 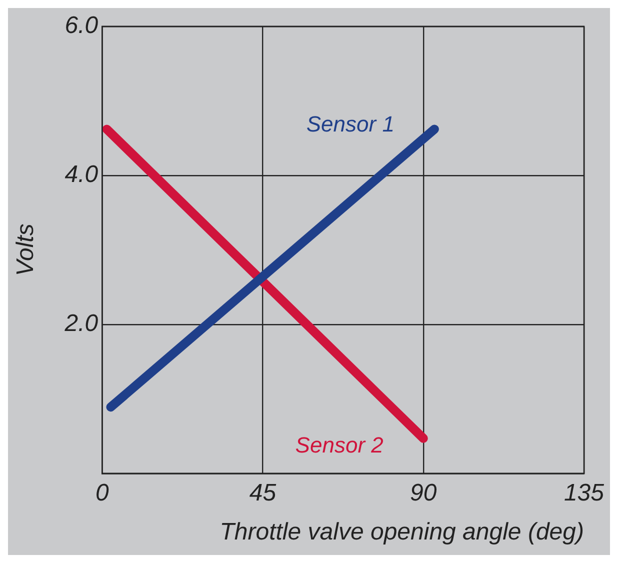 What do you see at coordinates (424, 492) in the screenshot?
I see `x-tick-label: 90` at bounding box center [424, 492].